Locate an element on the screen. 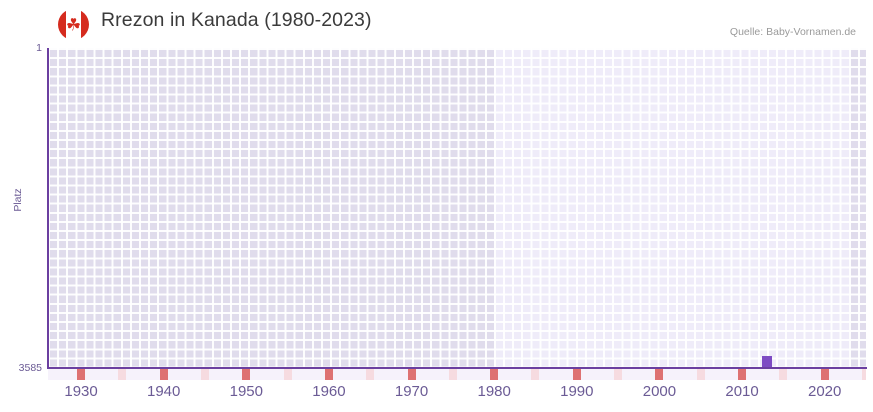 The height and width of the screenshot is (412, 873). y-tick-label-bottom: 3585 is located at coordinates (30, 368).